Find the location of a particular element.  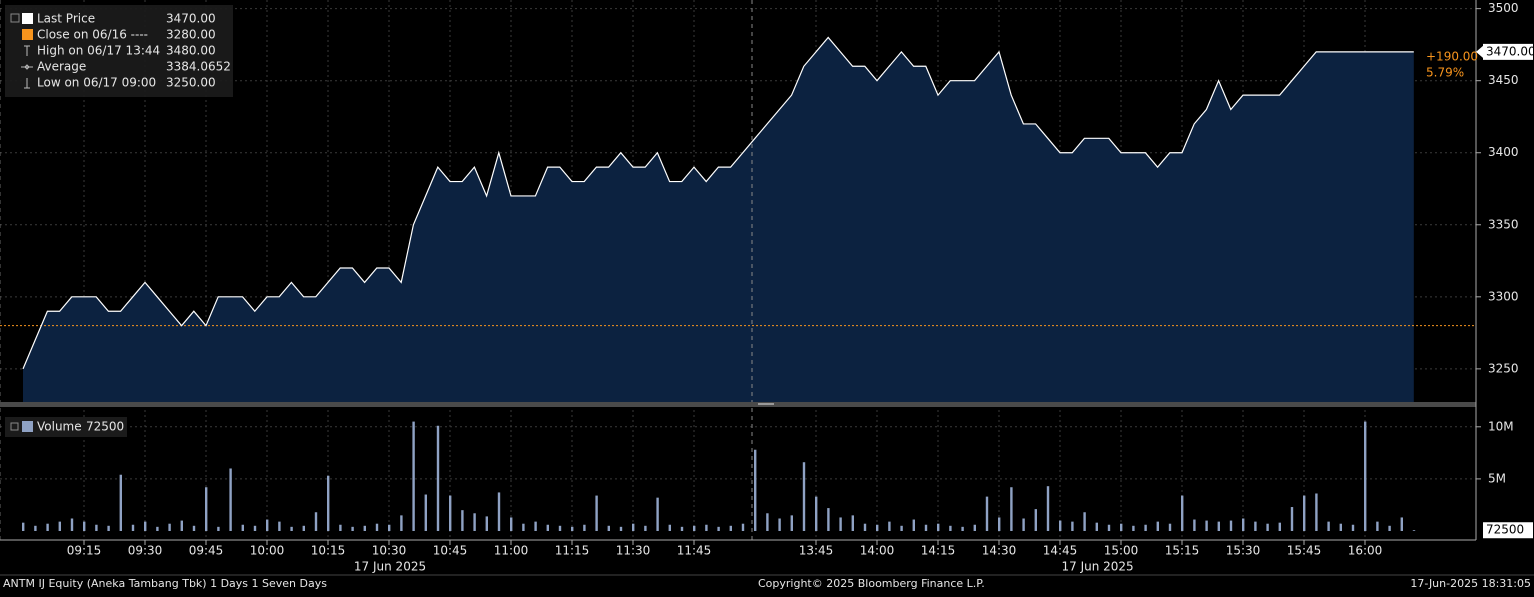

y-tick-label: 3350 is located at coordinates (1503, 224).